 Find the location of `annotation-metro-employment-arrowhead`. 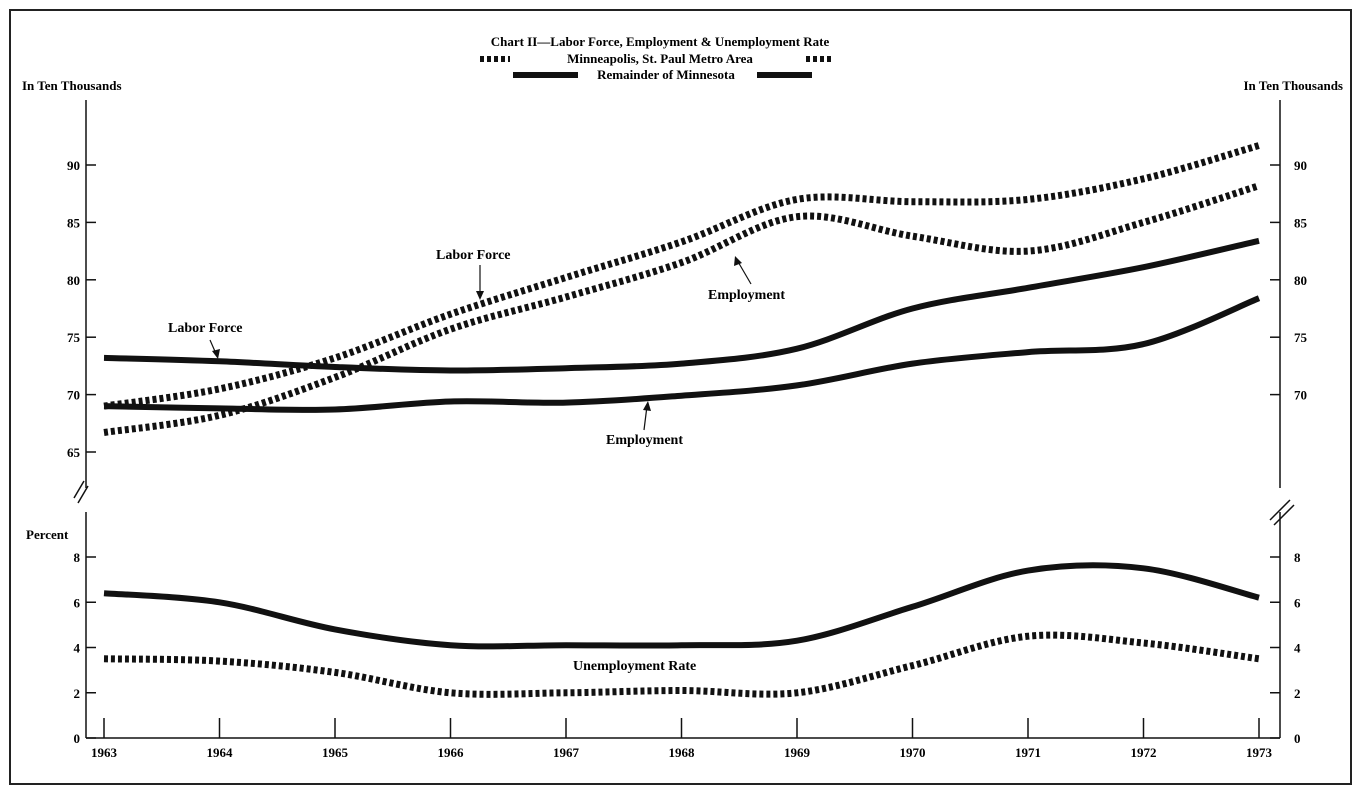

annotation-metro-employment-arrowhead is located at coordinates (738, 261).